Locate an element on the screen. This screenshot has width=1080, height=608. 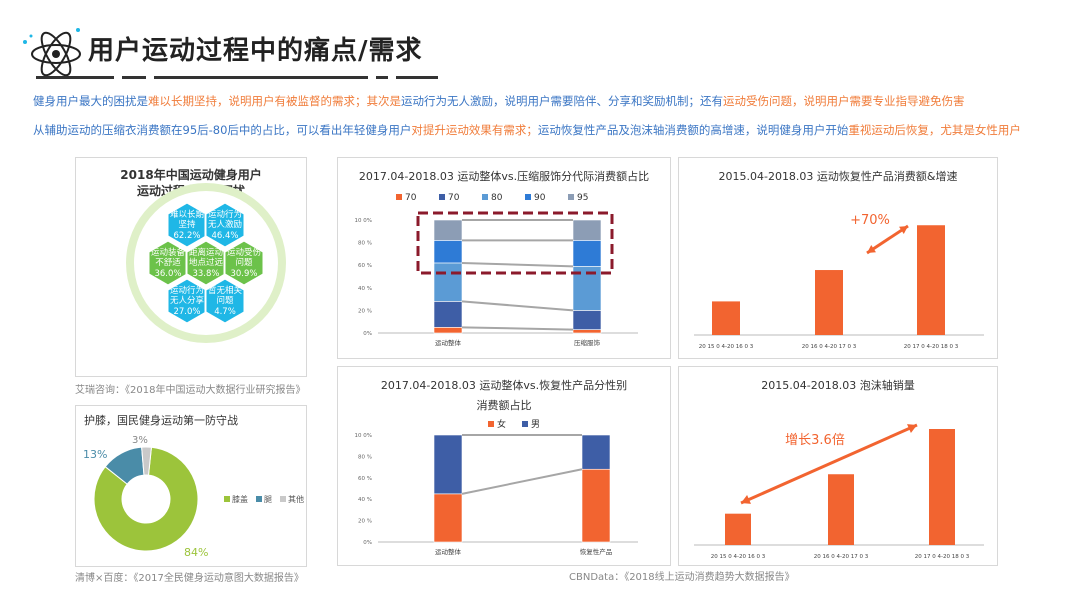
y-tick-label: 60 % is located at coordinates (365, 479).